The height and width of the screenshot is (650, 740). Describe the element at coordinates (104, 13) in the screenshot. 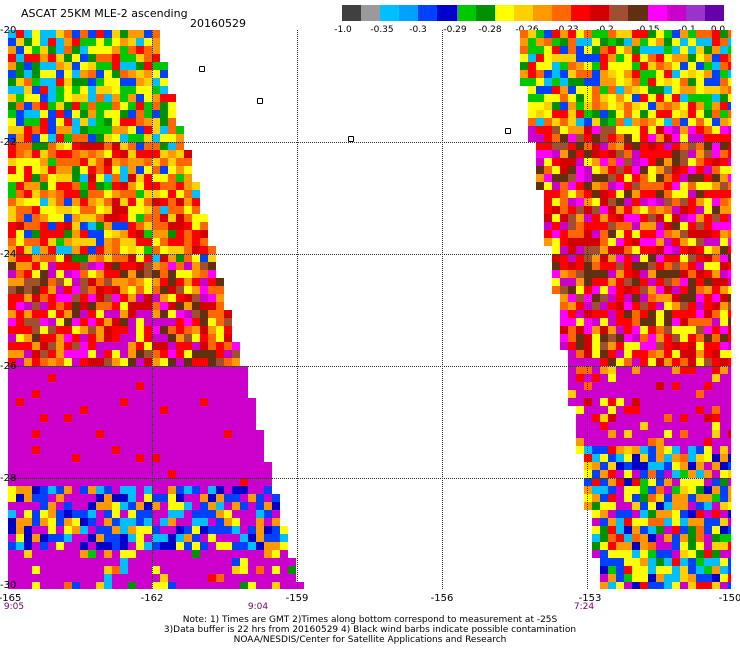

I see `map-title: ASCAT 25KM MLE-2 ascending` at that location.